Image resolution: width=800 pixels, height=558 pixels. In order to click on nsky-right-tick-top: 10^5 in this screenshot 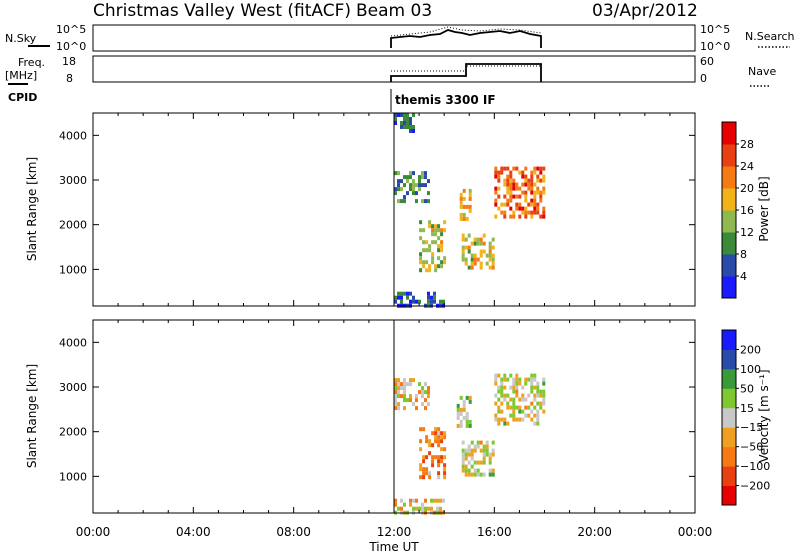, I will do `click(715, 29)`.